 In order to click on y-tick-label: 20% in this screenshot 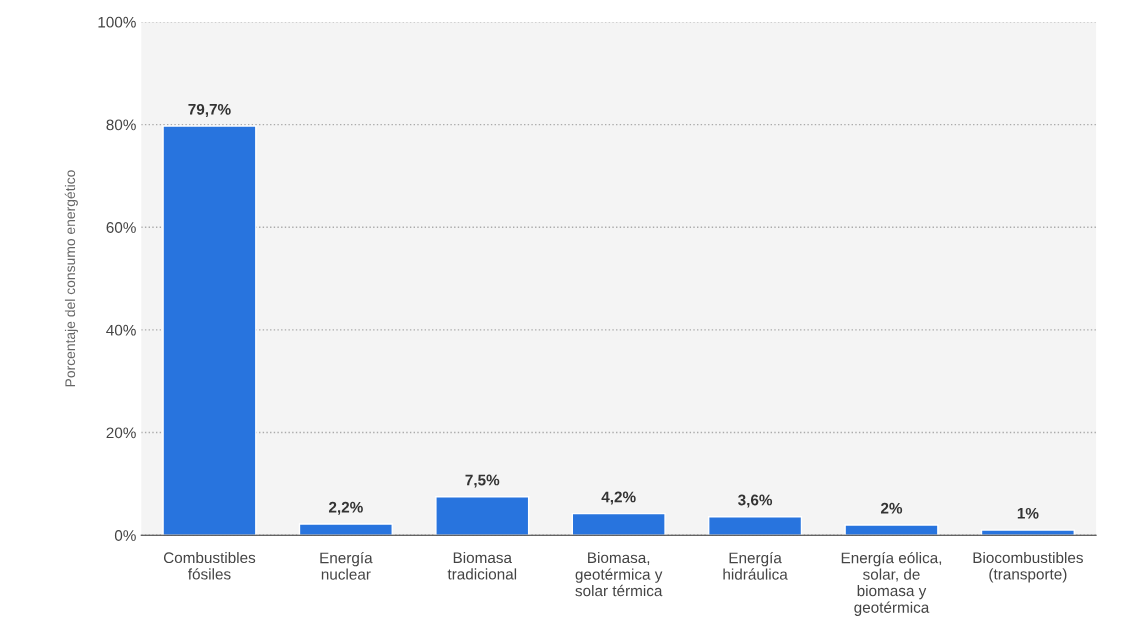, I will do `click(121, 433)`.